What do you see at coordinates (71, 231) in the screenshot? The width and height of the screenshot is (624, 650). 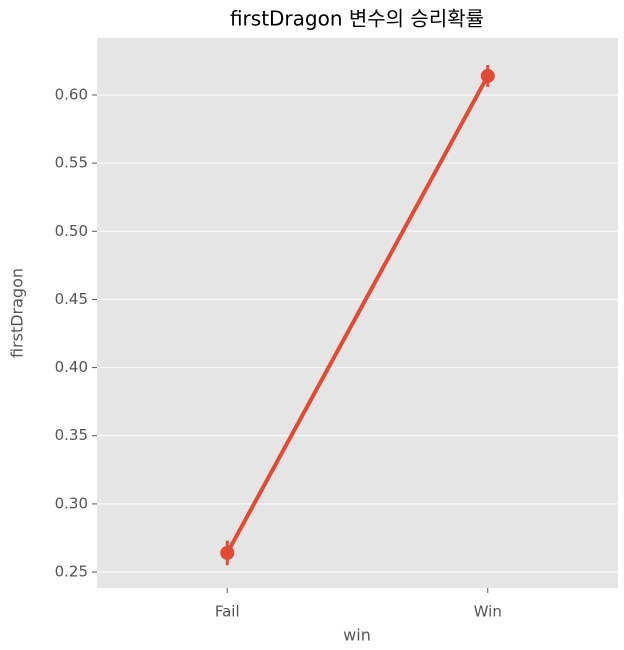 I see `y-tick-label: 0.50` at bounding box center [71, 231].